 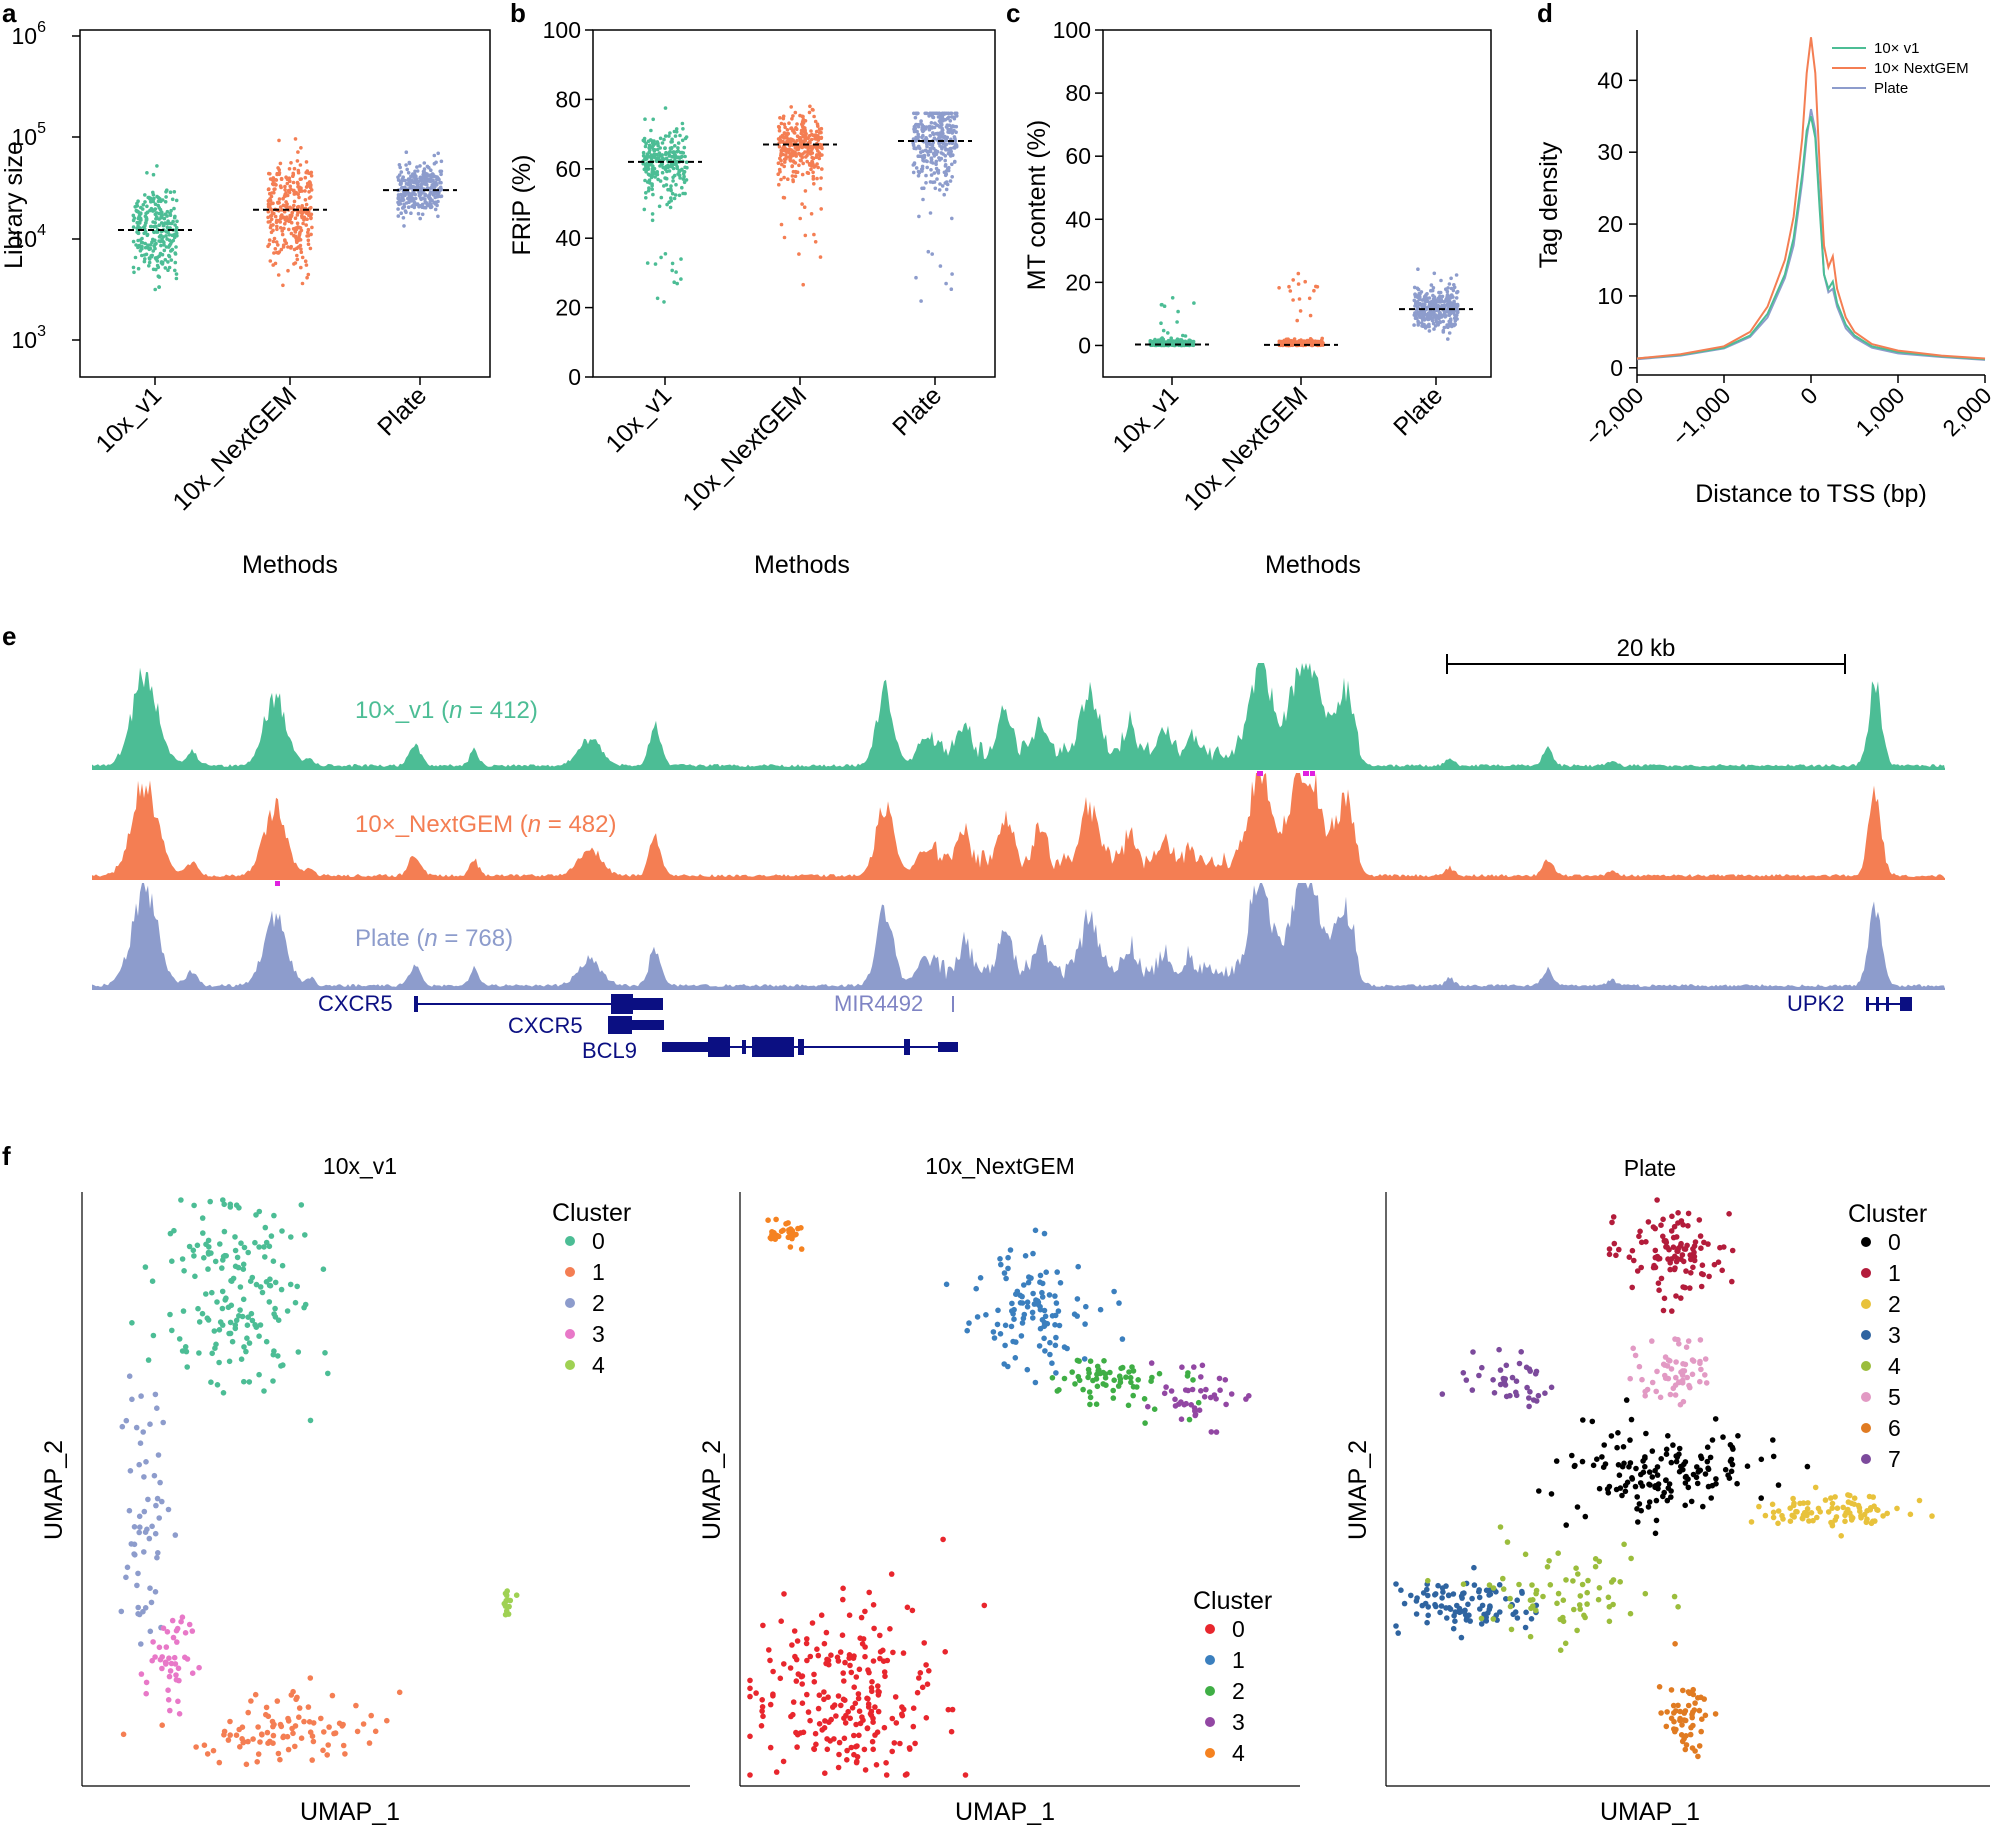 What do you see at coordinates (234, 448) in the screenshot?
I see `x-tick-label-a-1: 10x_NextGEM` at bounding box center [234, 448].